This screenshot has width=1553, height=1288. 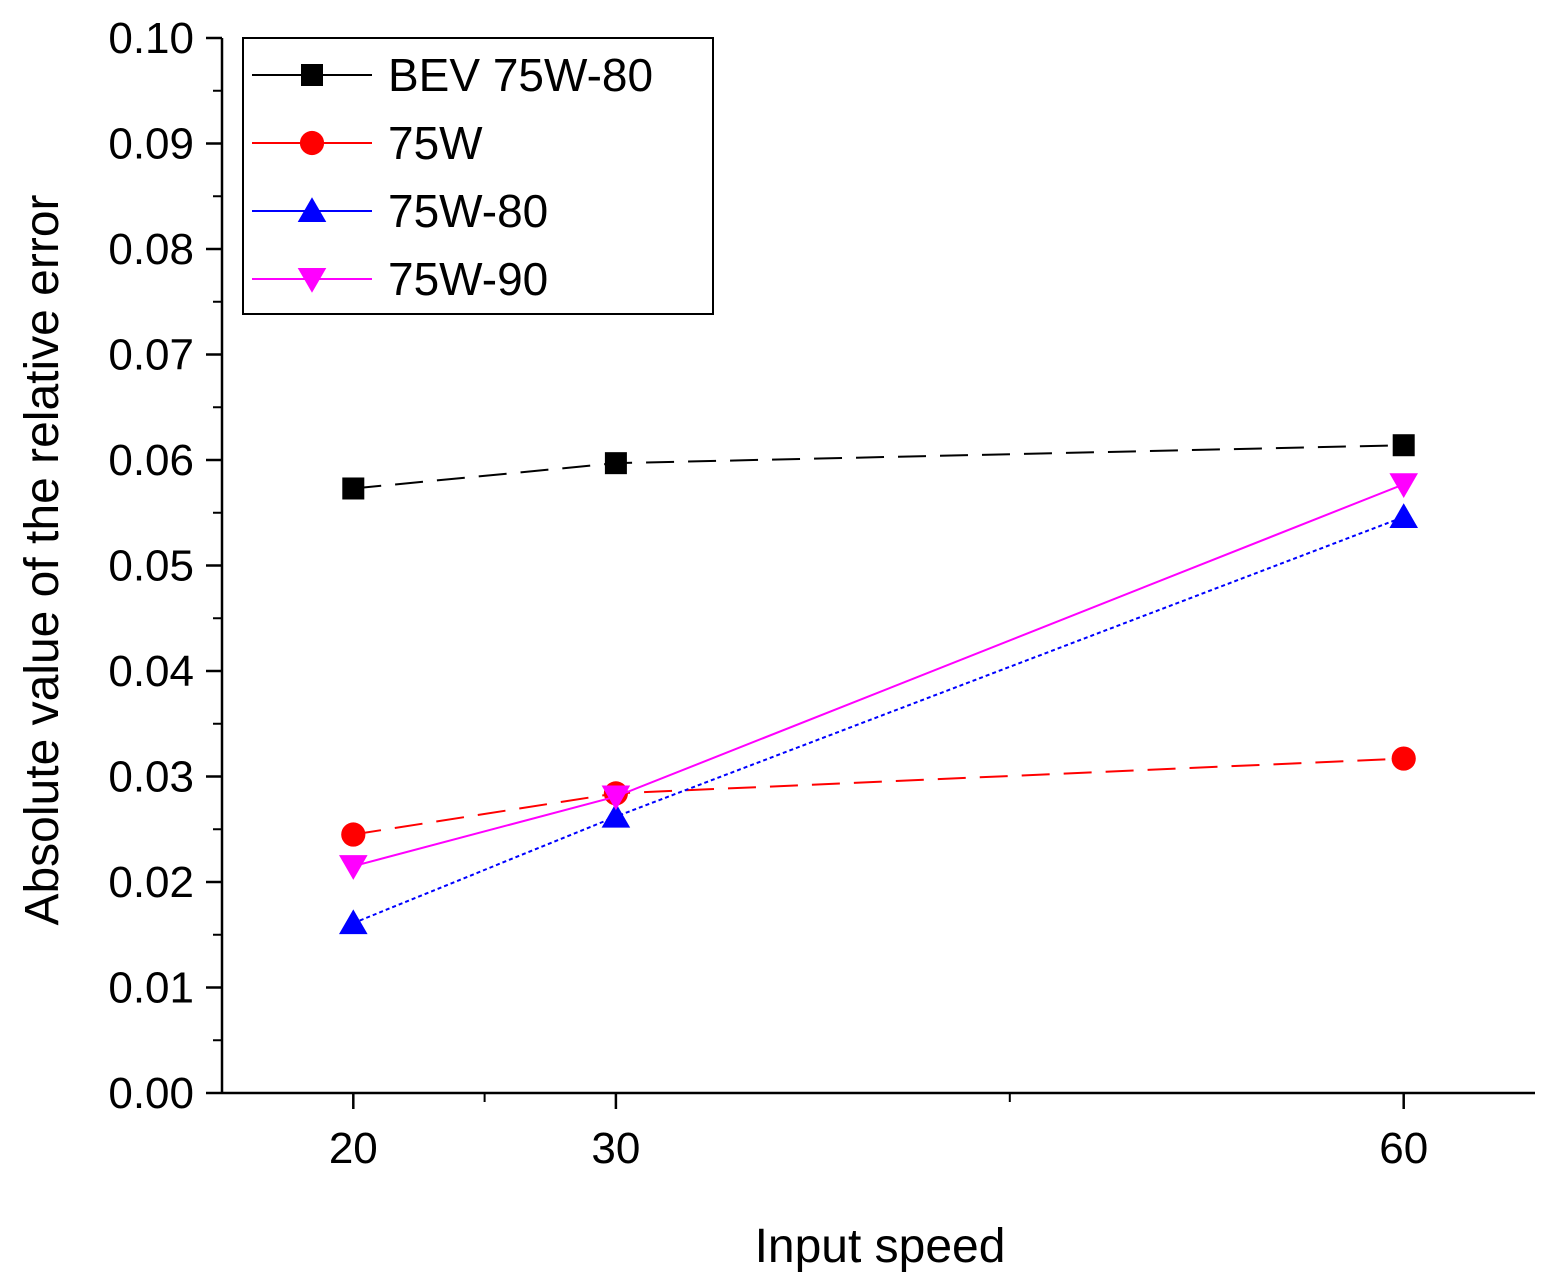 I want to click on x-axis-title: Input speed, so click(x=880, y=1246).